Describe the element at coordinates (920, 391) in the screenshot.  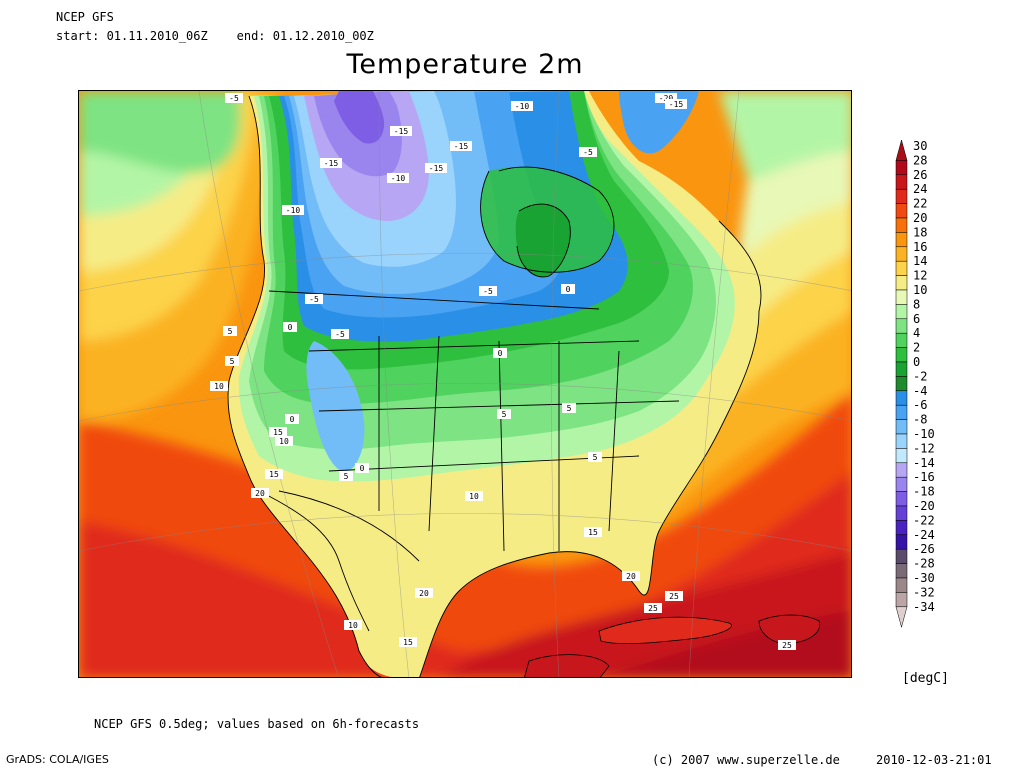
I see `legend-label: -4` at that location.